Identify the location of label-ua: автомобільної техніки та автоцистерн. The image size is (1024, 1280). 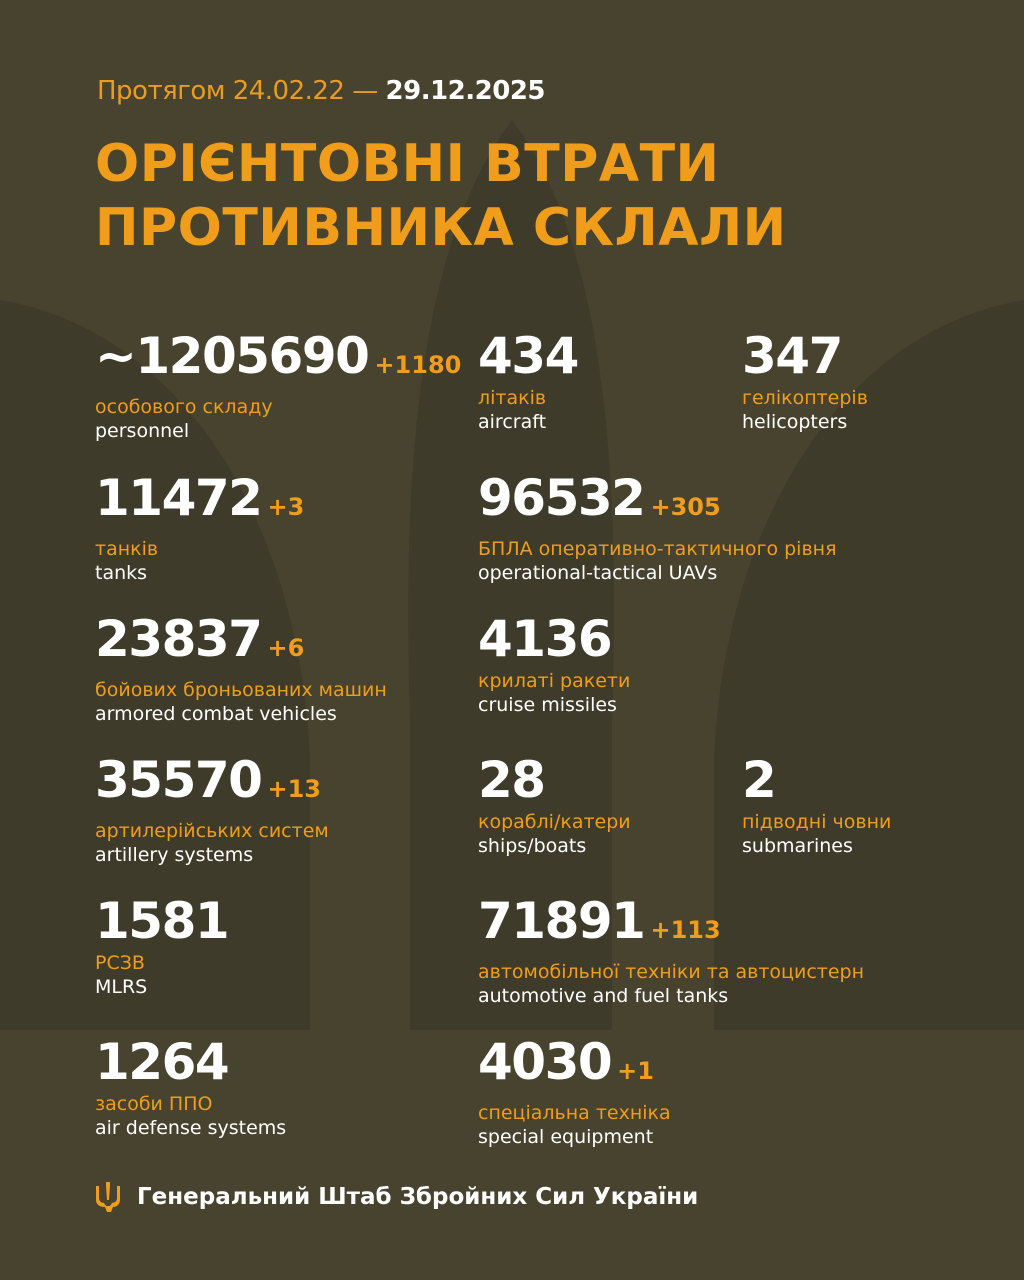
(671, 972).